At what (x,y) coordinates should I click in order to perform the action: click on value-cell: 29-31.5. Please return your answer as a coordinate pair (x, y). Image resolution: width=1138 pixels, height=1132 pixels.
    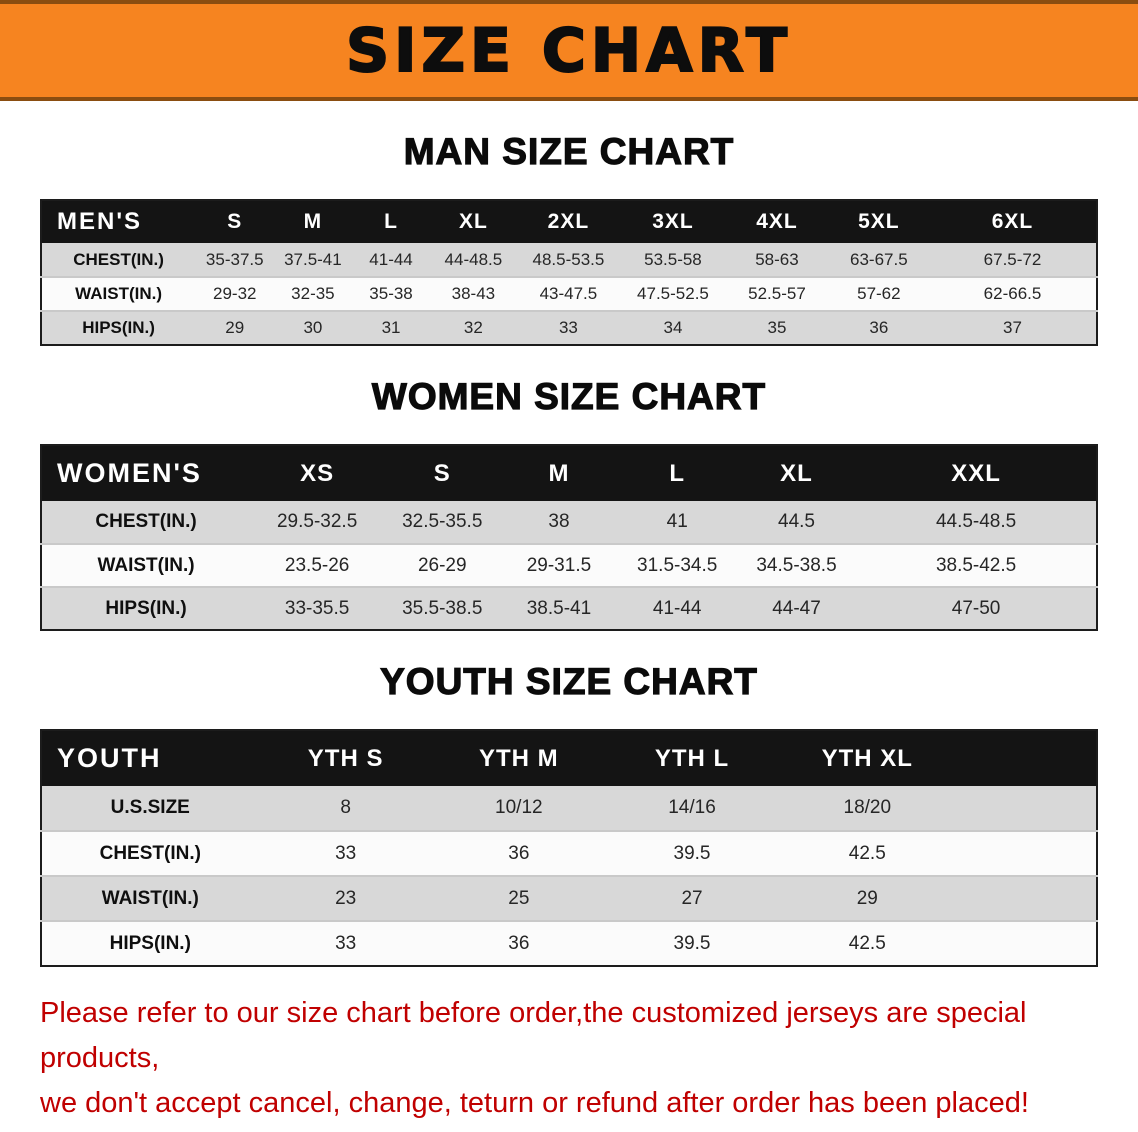
    Looking at the image, I should click on (559, 565).